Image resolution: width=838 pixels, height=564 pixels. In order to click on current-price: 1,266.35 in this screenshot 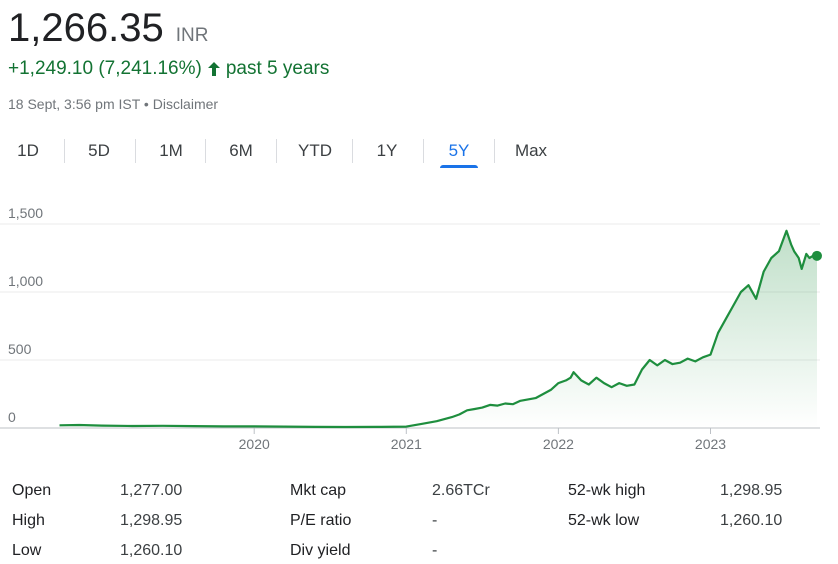, I will do `click(86, 28)`.